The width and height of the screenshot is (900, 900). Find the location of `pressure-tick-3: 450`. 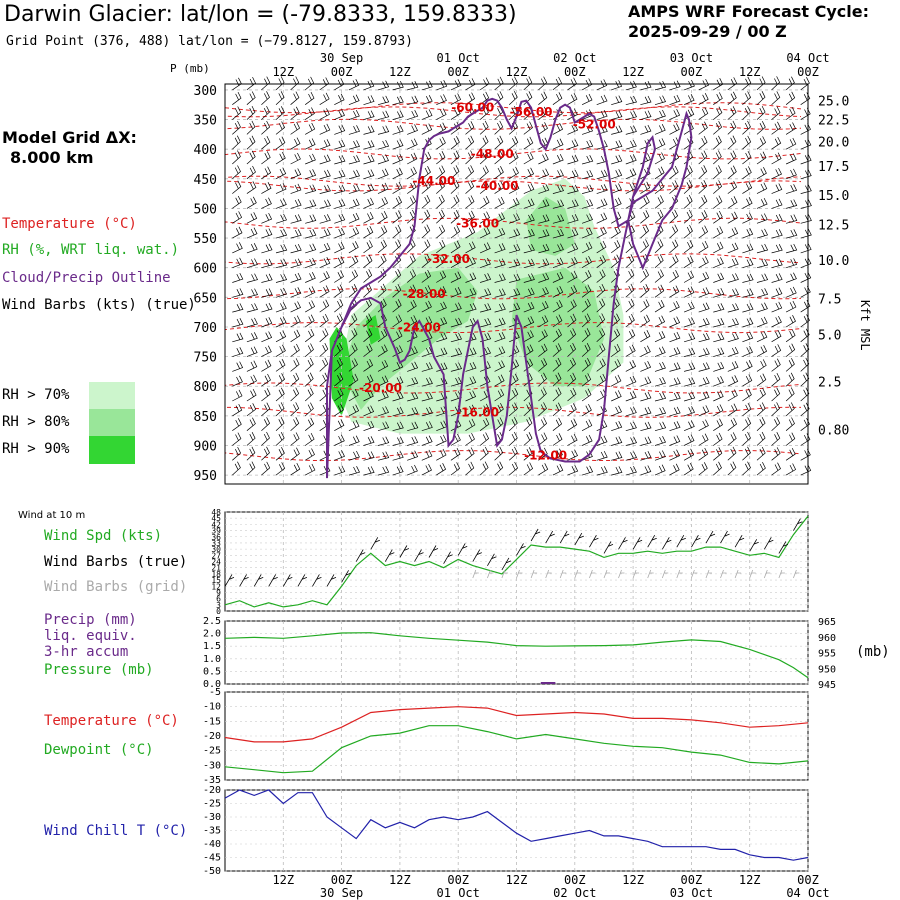

pressure-tick-3: 450 is located at coordinates (205, 180).